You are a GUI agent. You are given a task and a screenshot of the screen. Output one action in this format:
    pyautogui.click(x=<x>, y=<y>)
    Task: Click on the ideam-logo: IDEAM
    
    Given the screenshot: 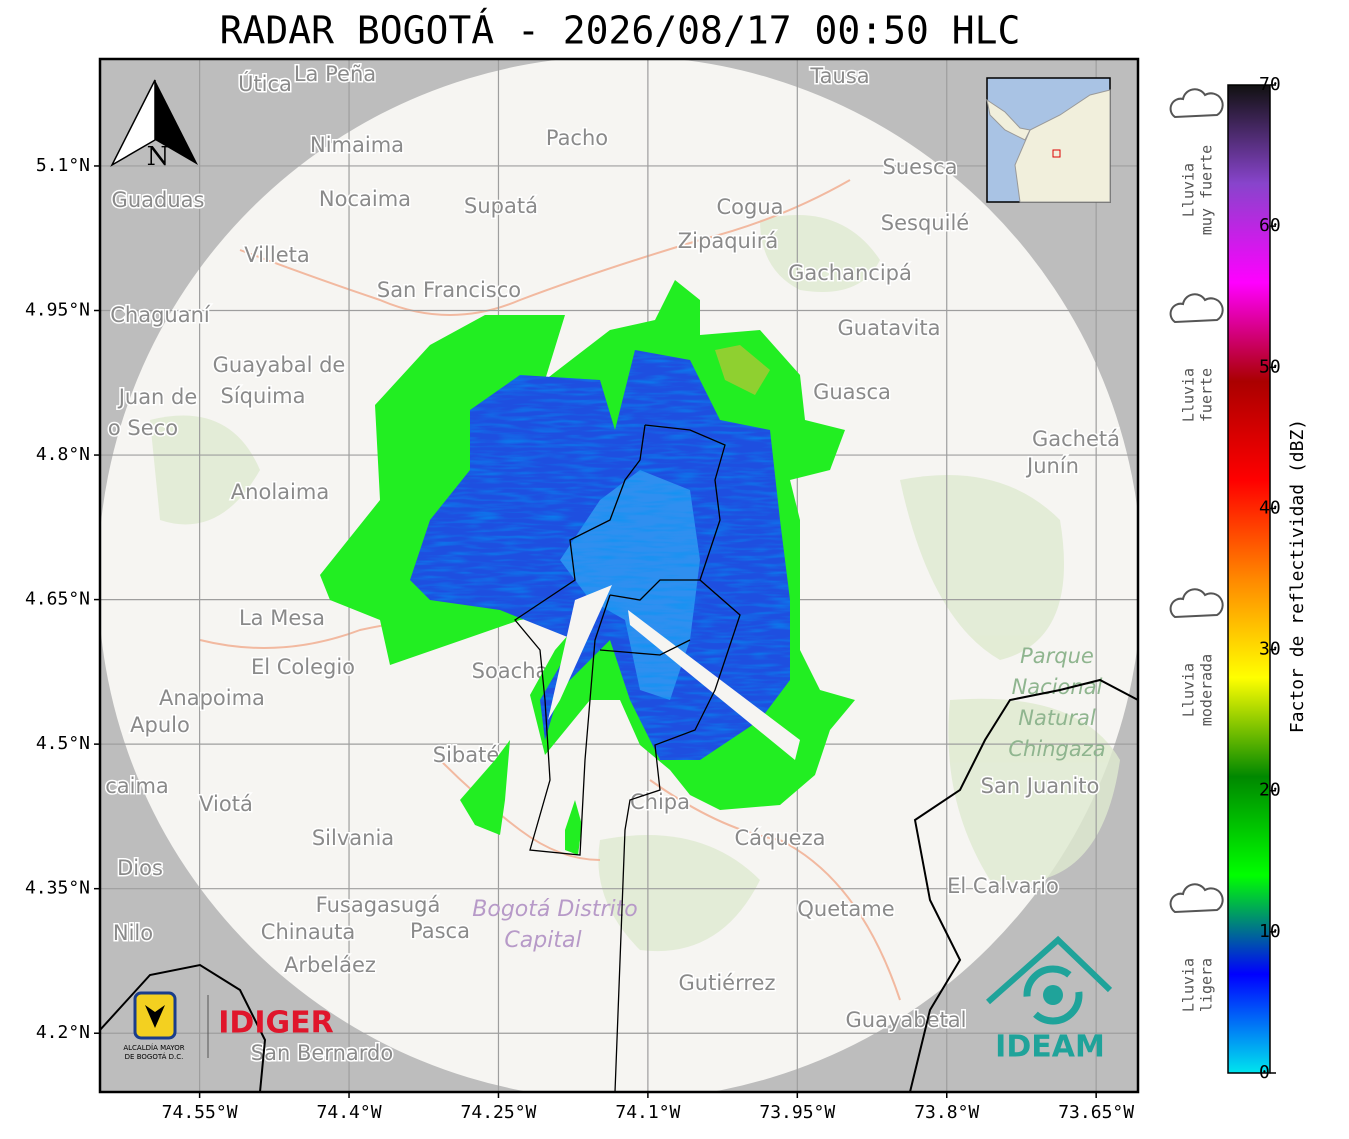 What is the action you would take?
    pyautogui.click(x=1049, y=1000)
    